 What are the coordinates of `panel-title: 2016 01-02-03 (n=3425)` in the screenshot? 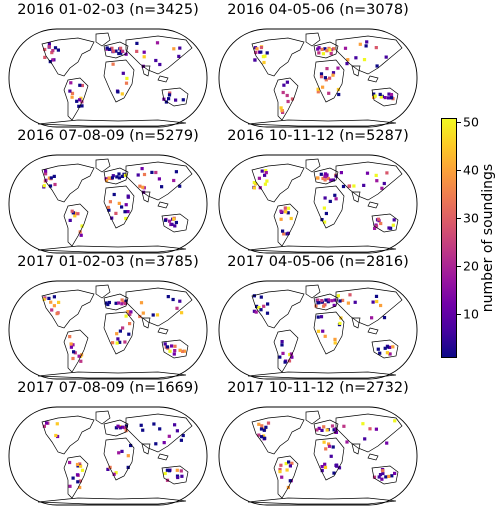 It's located at (108, 10).